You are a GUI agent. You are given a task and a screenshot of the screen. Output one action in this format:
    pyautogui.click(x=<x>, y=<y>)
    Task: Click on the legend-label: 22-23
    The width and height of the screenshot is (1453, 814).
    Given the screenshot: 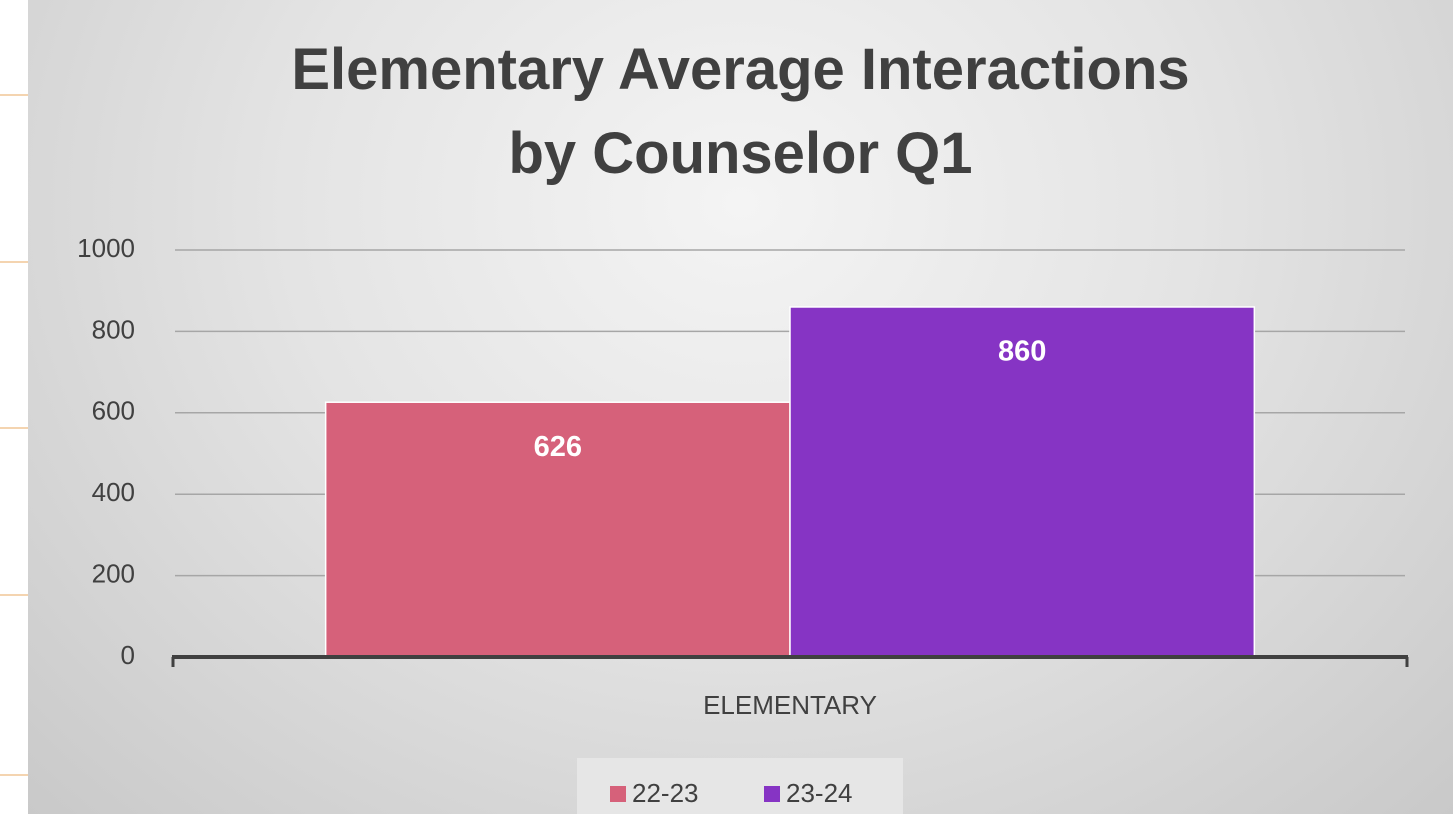 What is the action you would take?
    pyautogui.click(x=665, y=793)
    